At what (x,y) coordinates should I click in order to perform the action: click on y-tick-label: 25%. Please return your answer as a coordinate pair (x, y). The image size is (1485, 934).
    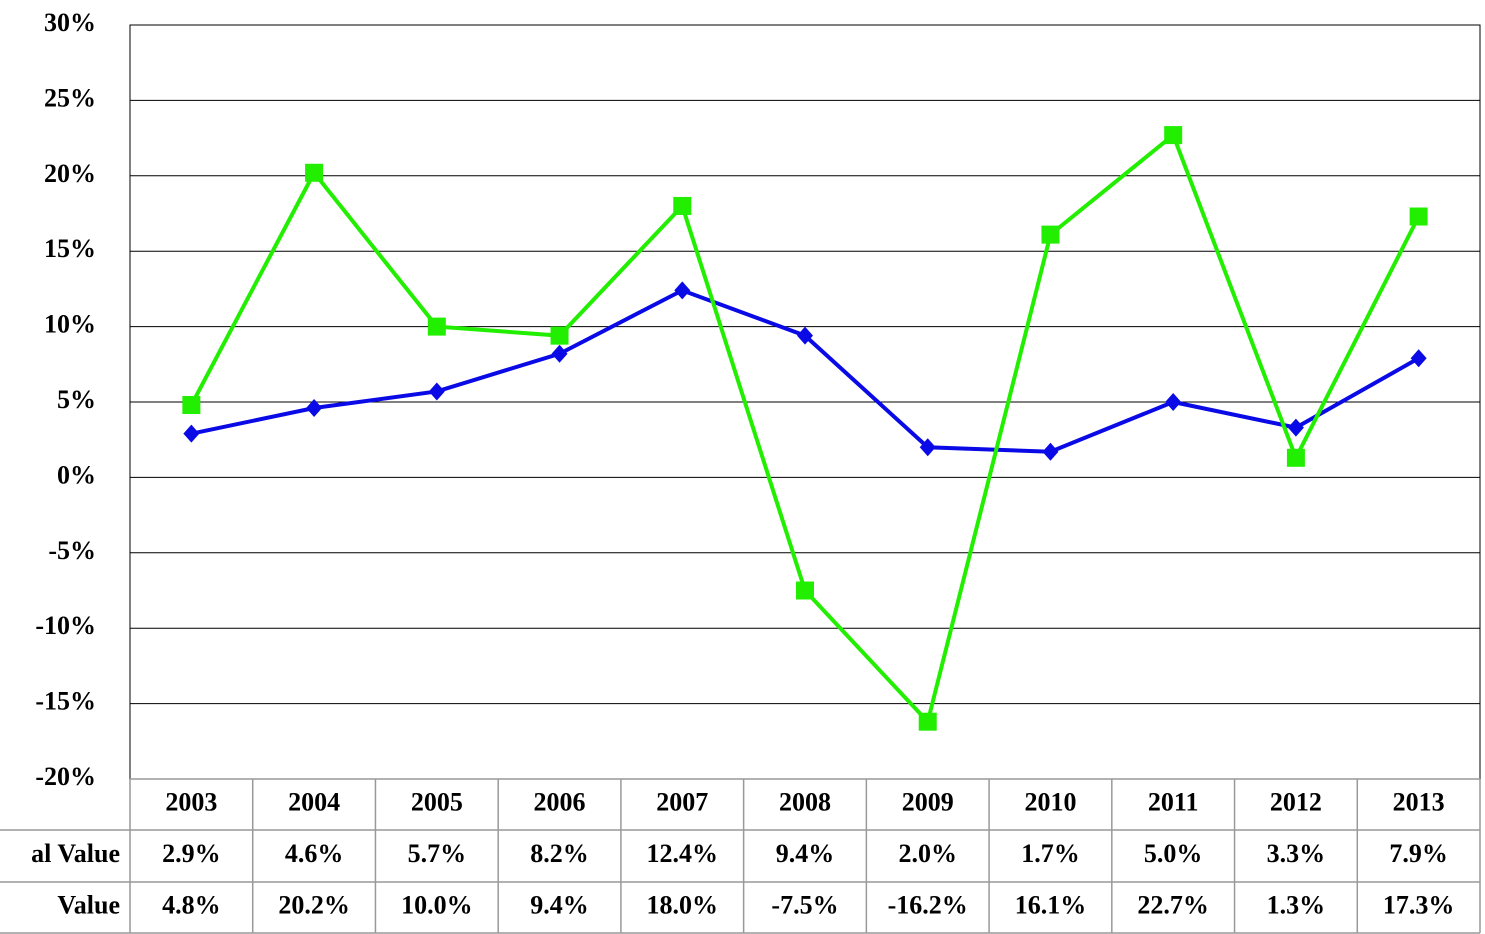
    Looking at the image, I should click on (70, 97).